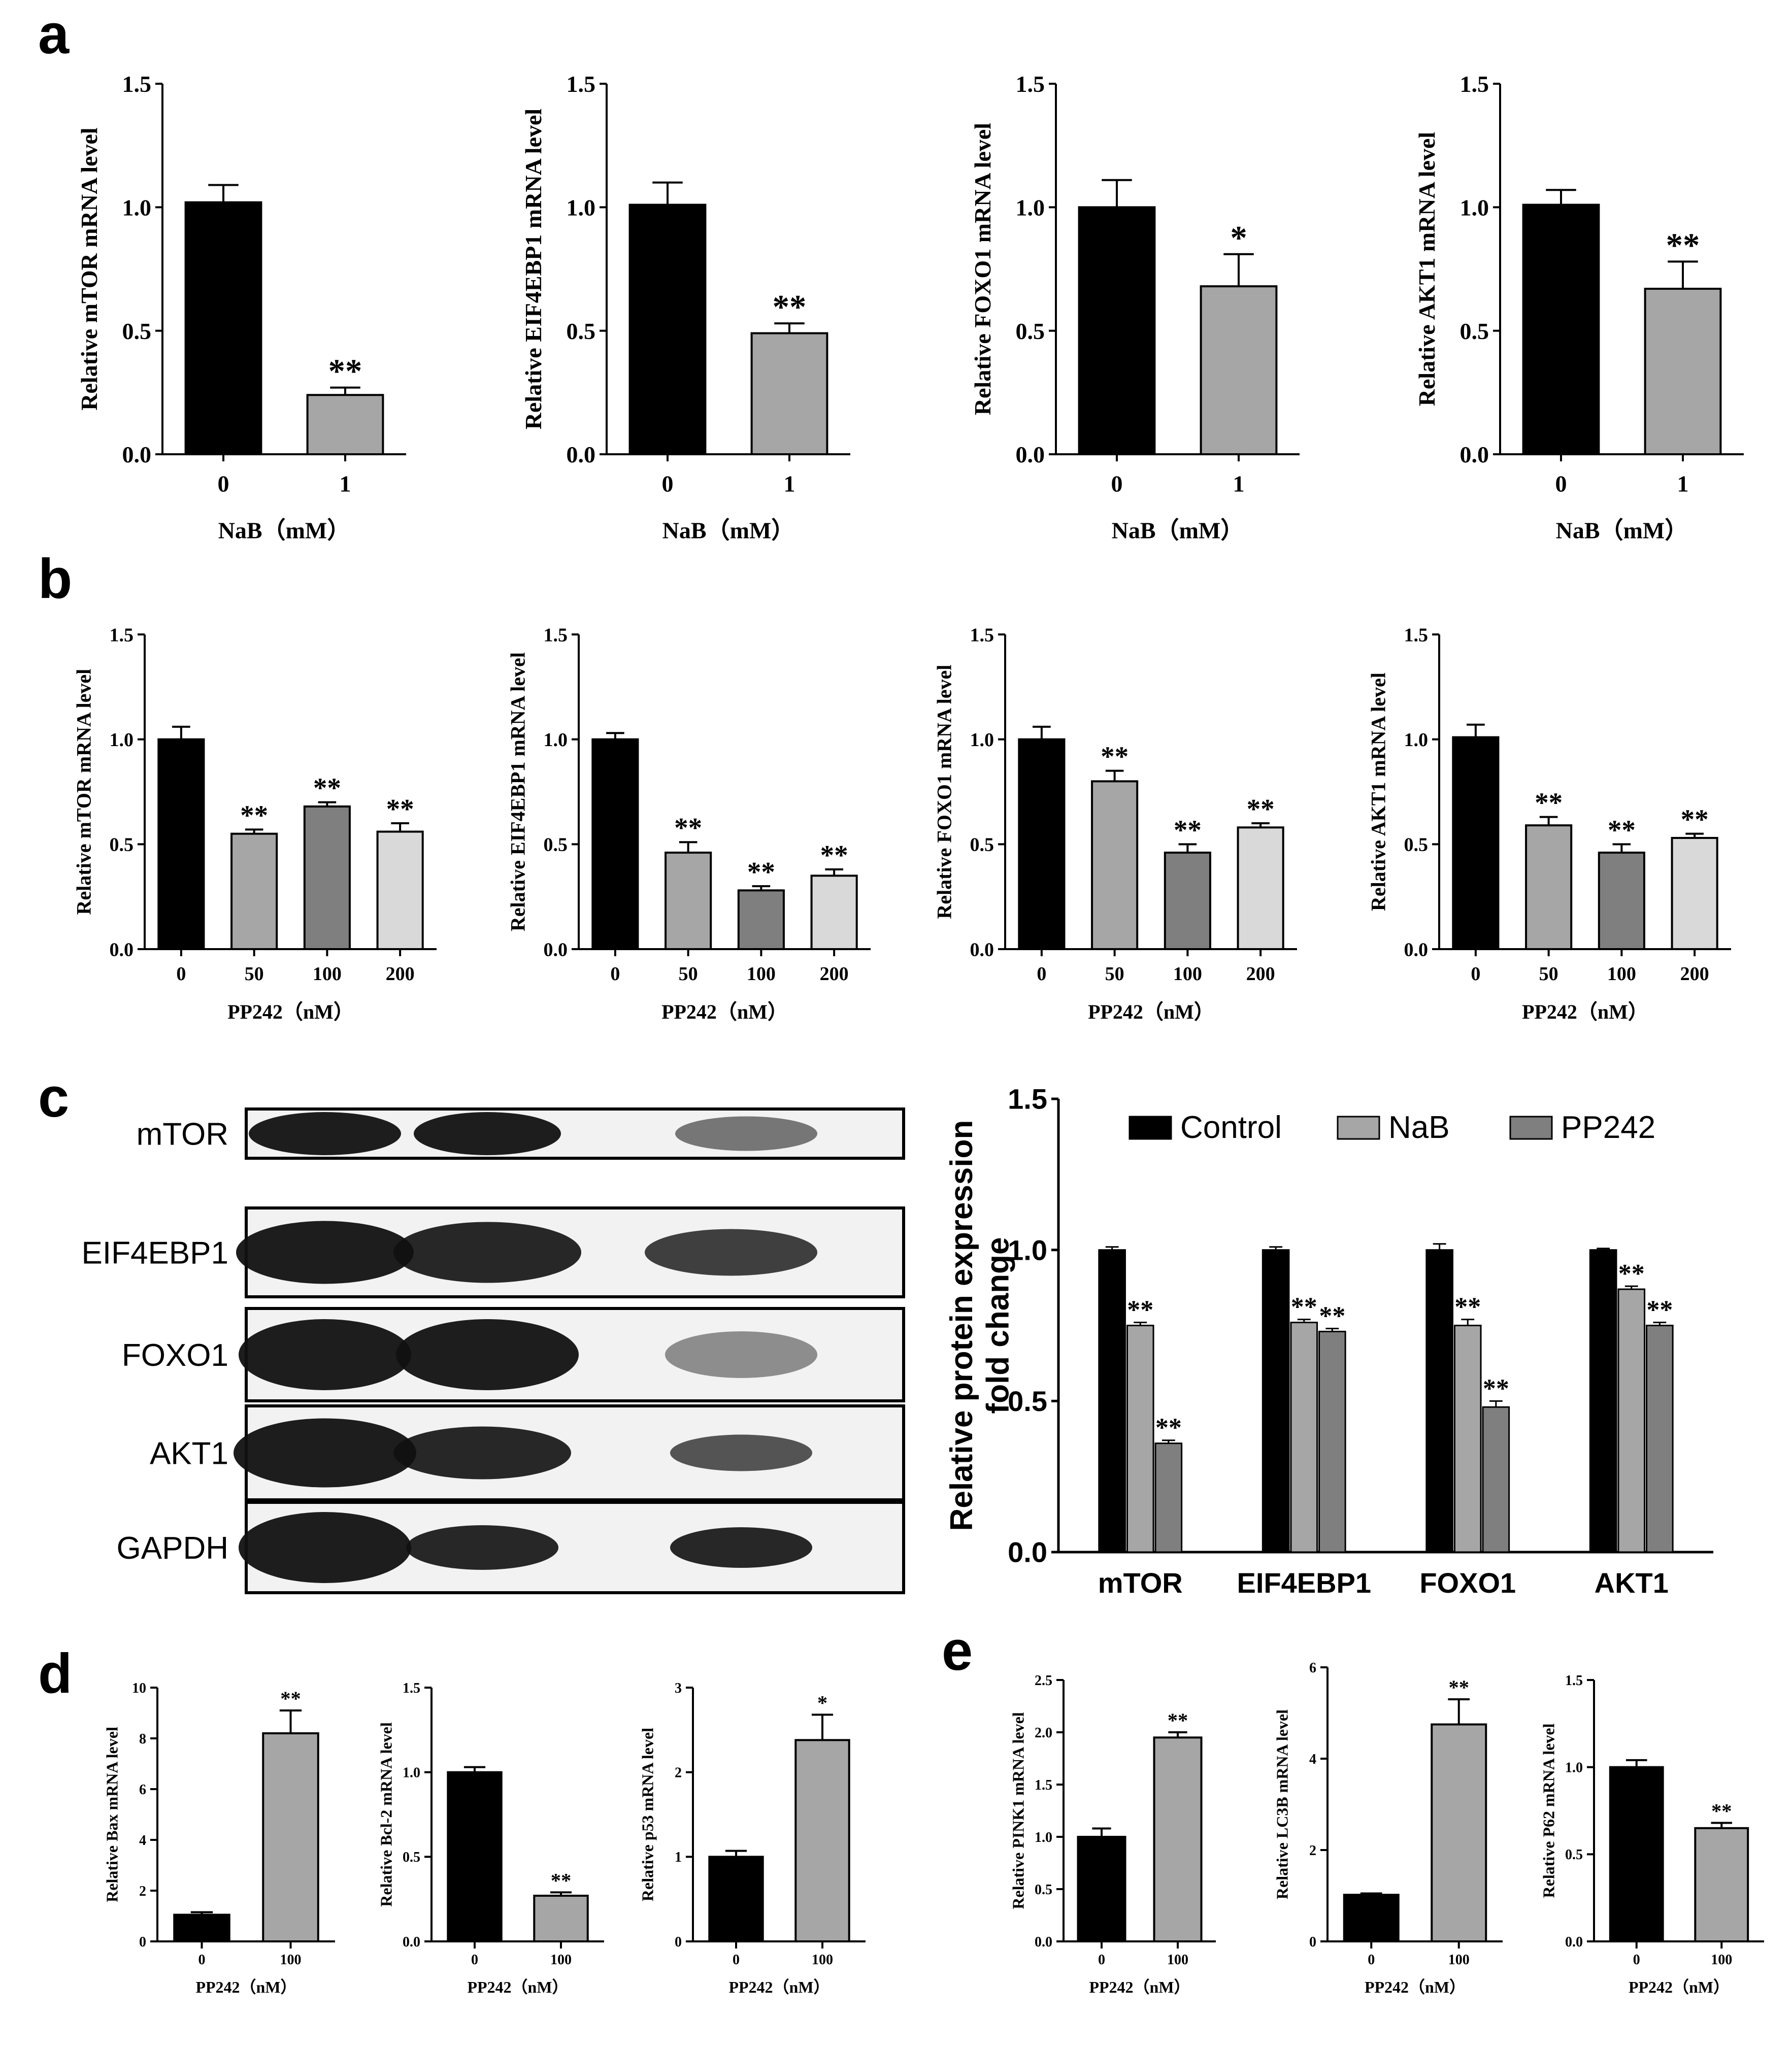  Describe the element at coordinates (998, 1325) in the screenshot. I see `y-axis-label-line: fold change` at that location.